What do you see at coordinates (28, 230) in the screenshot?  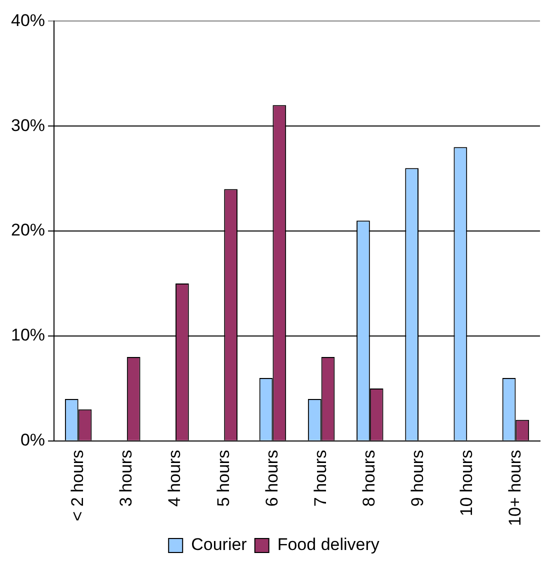 I see `y-tick-label: 20%` at bounding box center [28, 230].